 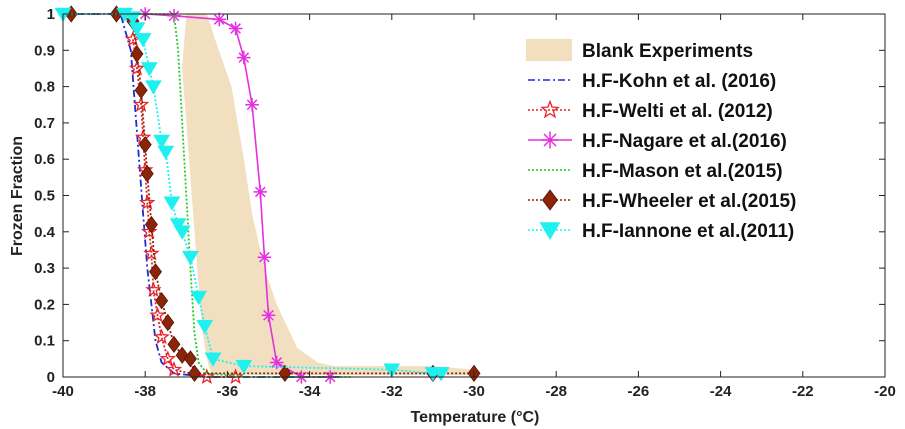 What do you see at coordinates (688, 231) in the screenshot?
I see `legend-label-h-f-iannone-et-al-2011: H.F-Iannone et al.(2011)` at bounding box center [688, 231].